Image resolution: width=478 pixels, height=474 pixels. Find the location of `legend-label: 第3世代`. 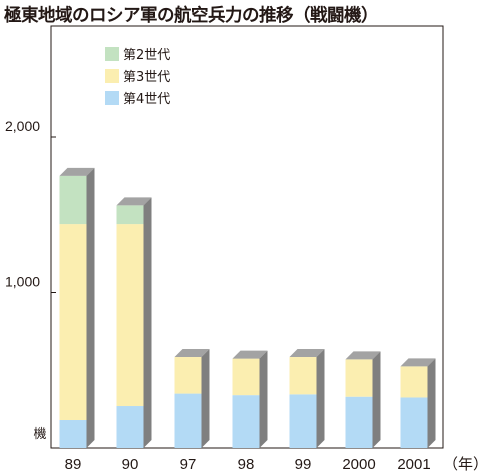

legend-label: 第3世代 is located at coordinates (146, 77).